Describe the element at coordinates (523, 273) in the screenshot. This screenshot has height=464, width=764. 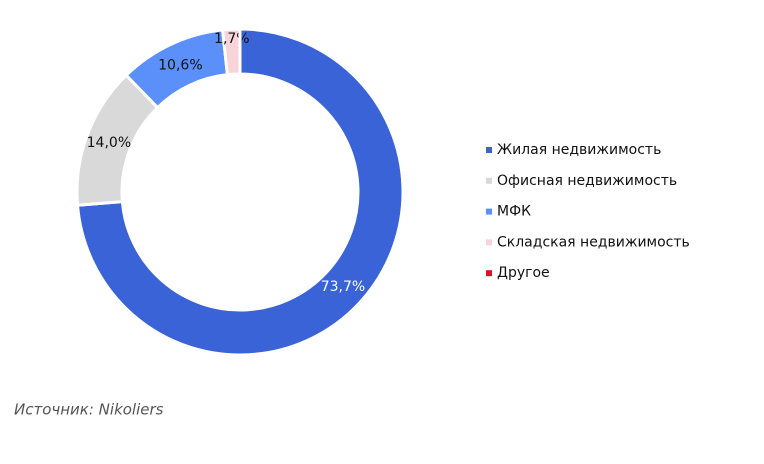
I see `legend-label: Другое` at that location.